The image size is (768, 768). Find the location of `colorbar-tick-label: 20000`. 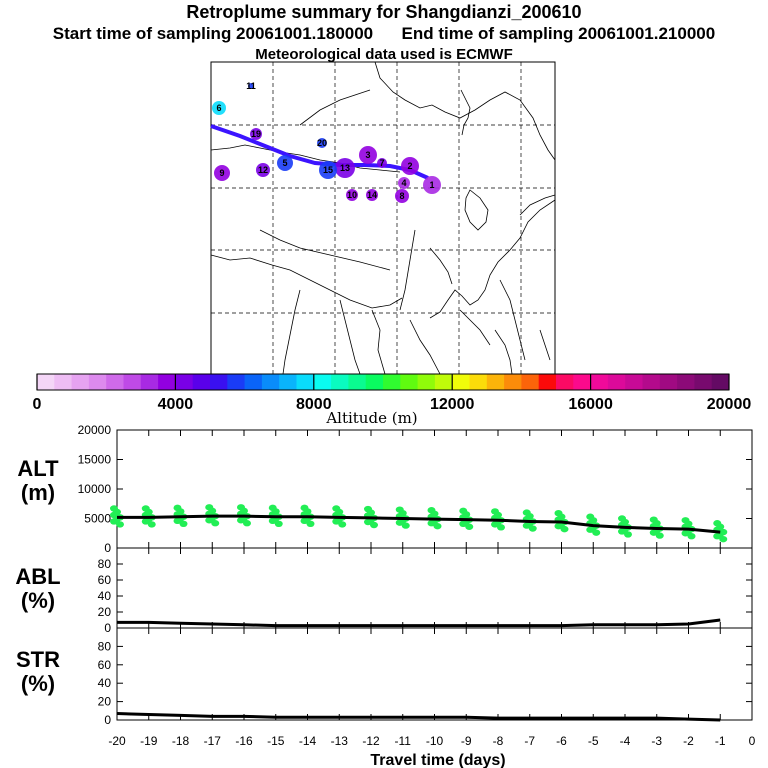

colorbar-tick-label: 20000 is located at coordinates (729, 404).